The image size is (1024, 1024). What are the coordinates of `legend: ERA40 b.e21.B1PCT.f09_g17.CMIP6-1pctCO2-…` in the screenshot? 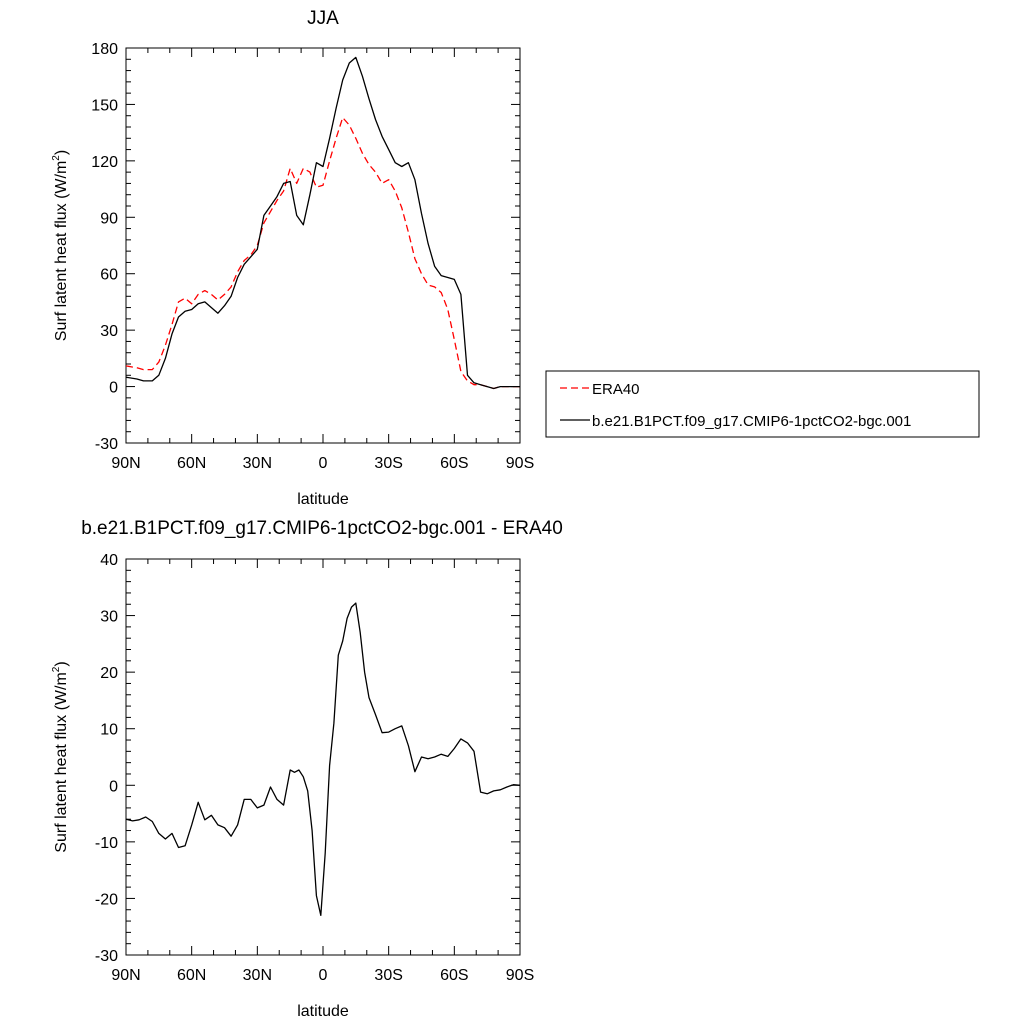 It's located at (762, 404).